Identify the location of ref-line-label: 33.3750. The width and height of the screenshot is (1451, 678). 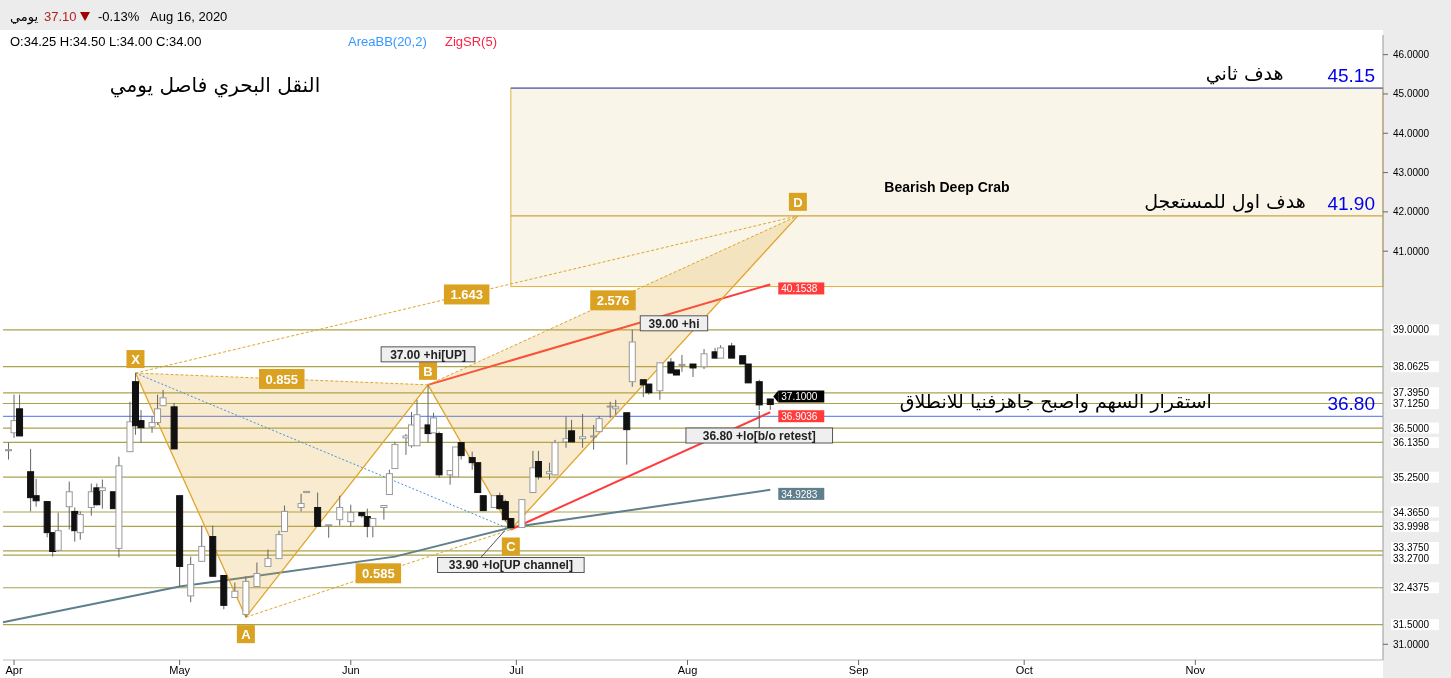
(1411, 547).